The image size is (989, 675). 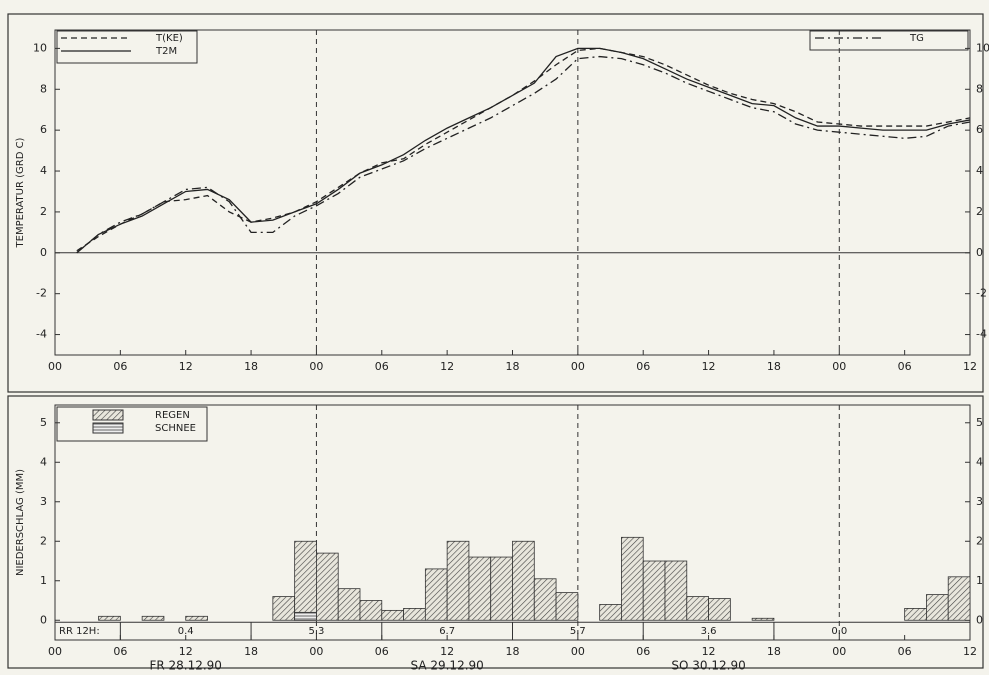 What do you see at coordinates (20, 192) in the screenshot?
I see `y-axis-title: TEMPERATUR (GRD C)` at bounding box center [20, 192].